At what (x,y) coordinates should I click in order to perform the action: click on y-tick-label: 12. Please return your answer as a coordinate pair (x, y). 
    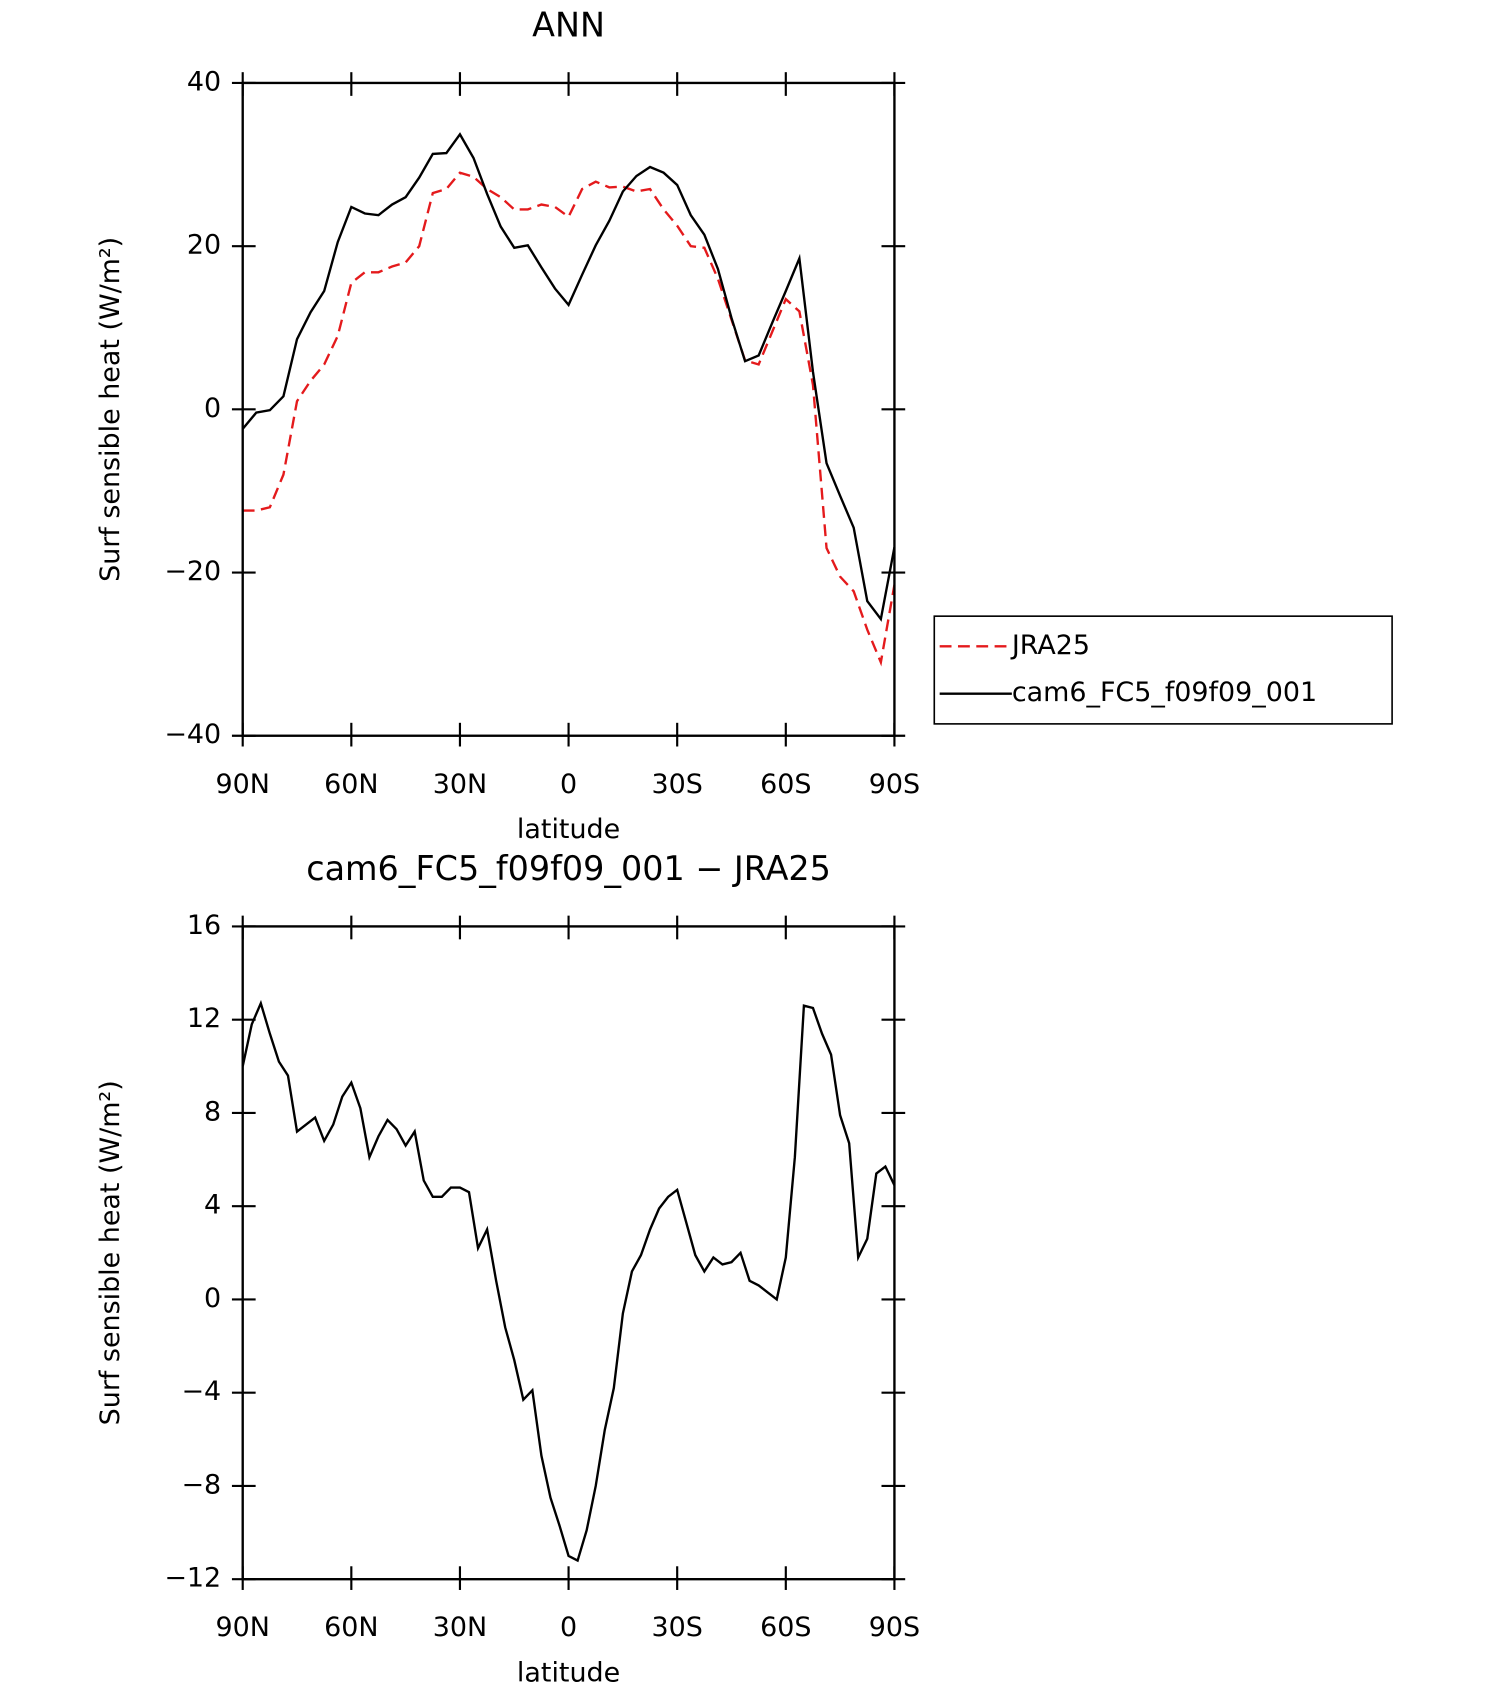
    Looking at the image, I should click on (204, 1018).